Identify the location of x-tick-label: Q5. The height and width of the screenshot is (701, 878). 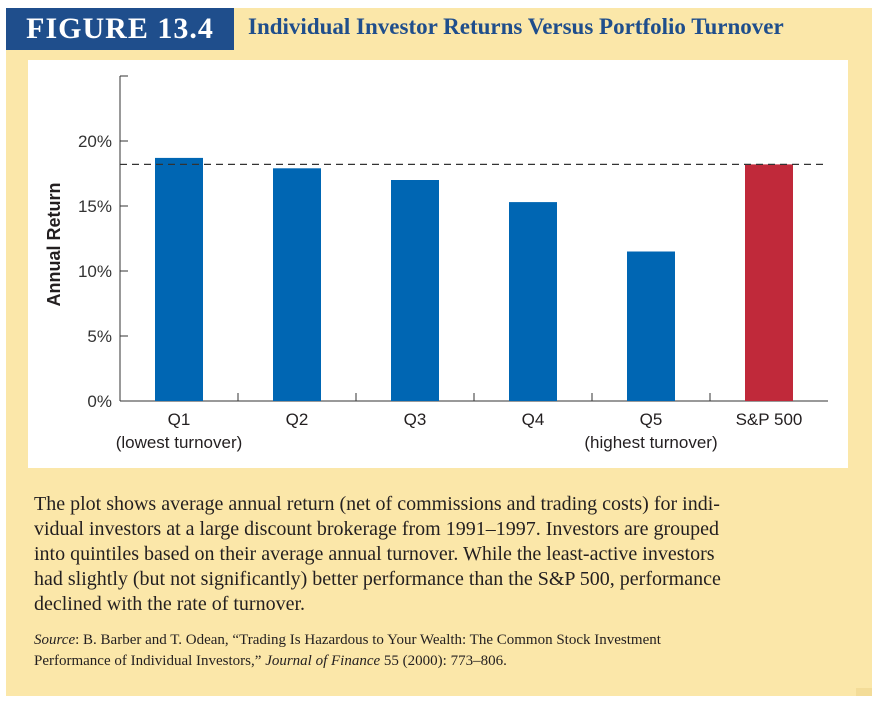
(651, 419).